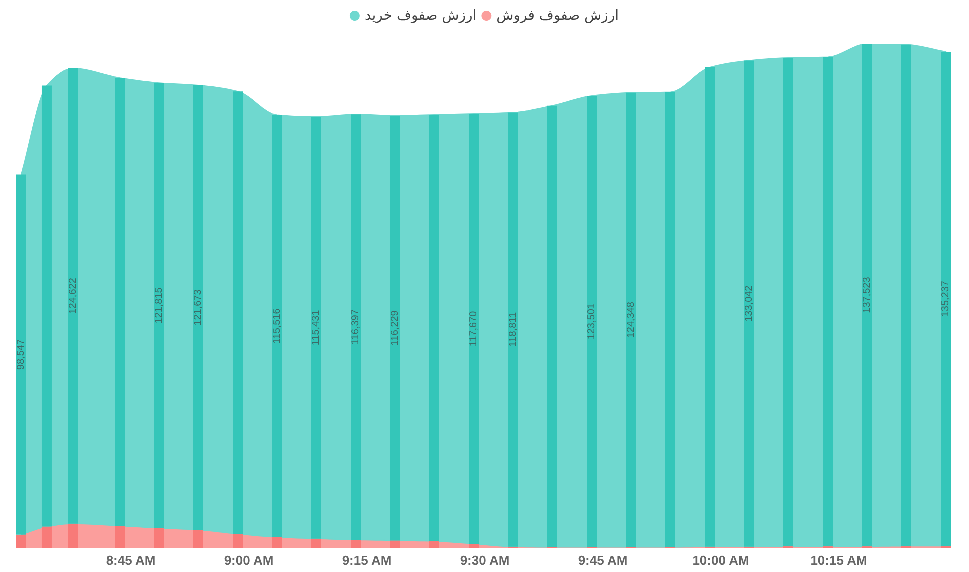 This screenshot has height=572, width=969. I want to click on data-label: 137,523, so click(867, 295).